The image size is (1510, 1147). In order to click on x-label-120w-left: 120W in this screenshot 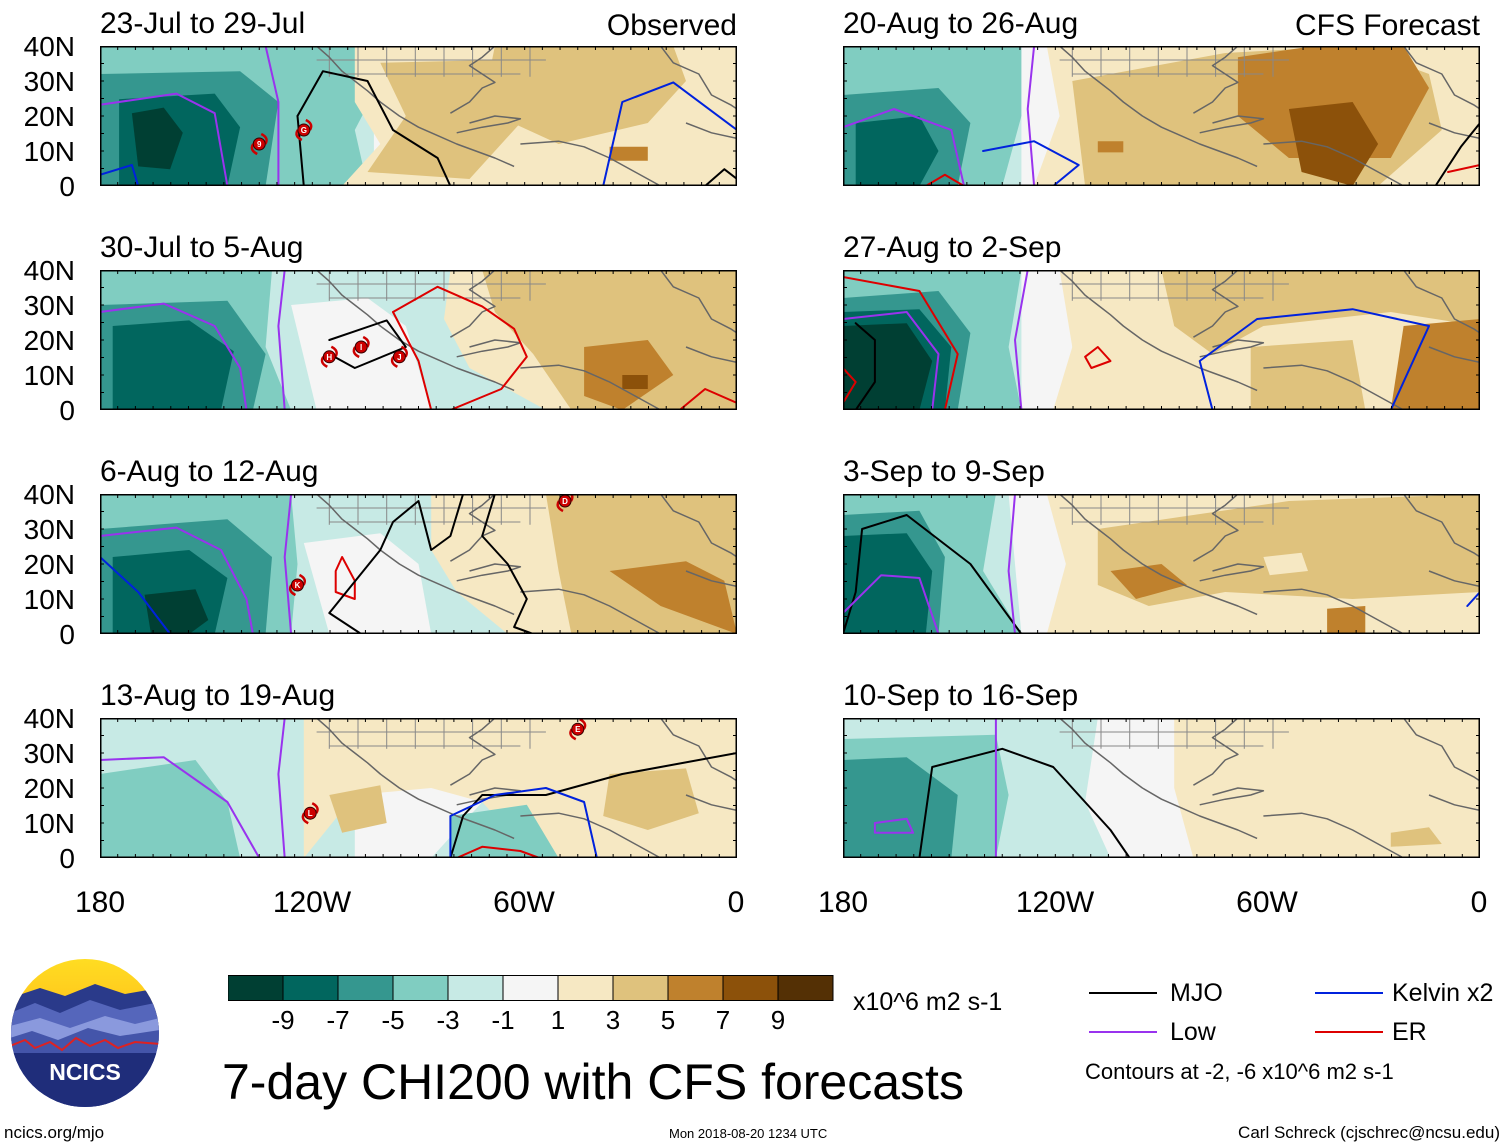, I will do `click(312, 902)`.